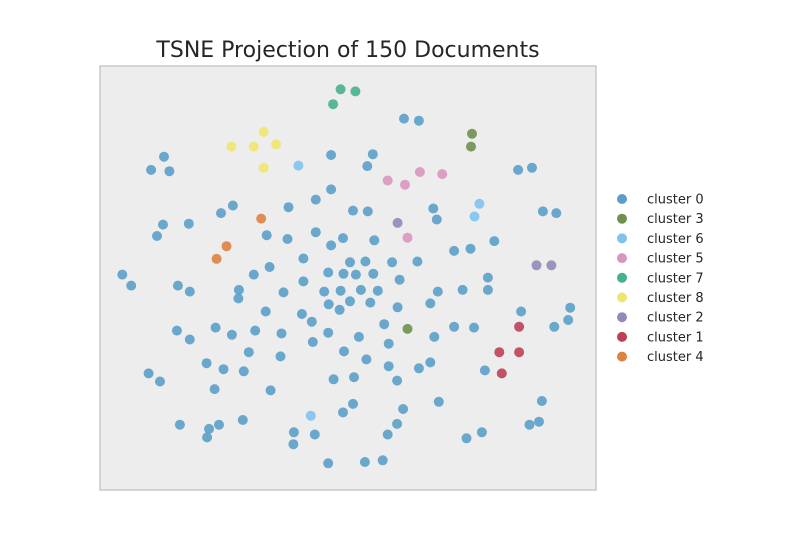 Image resolution: width=800 pixels, height=550 pixels. I want to click on chart-title: TSNE Projection of 150 Documents, so click(347, 50).